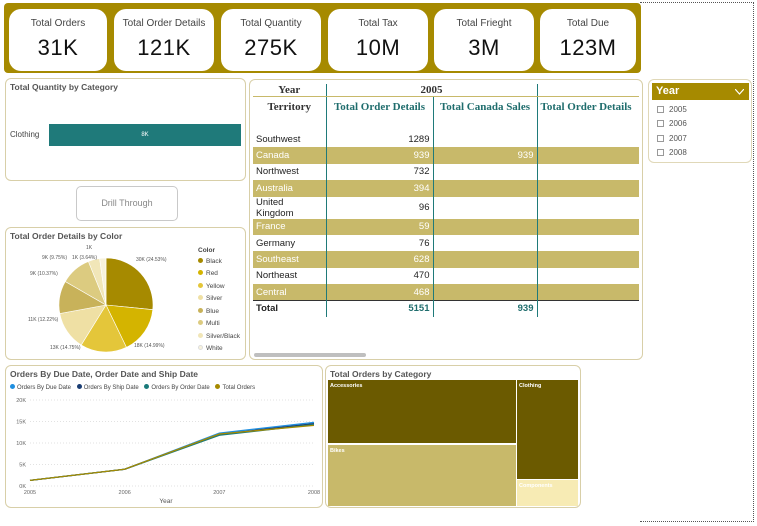  I want to click on table-row: Australia 394 859, so click(446, 188).